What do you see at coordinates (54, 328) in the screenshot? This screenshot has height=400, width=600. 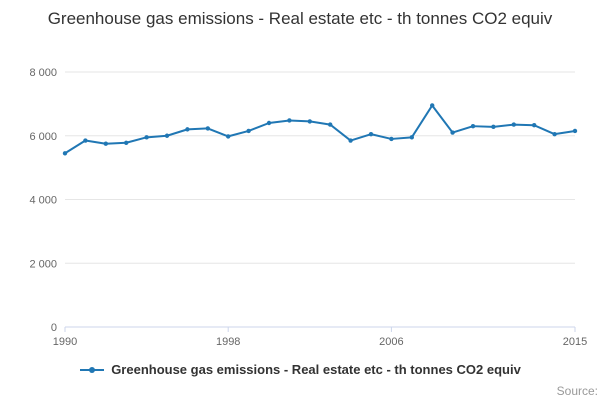 I see `y-tick-label: 0` at bounding box center [54, 328].